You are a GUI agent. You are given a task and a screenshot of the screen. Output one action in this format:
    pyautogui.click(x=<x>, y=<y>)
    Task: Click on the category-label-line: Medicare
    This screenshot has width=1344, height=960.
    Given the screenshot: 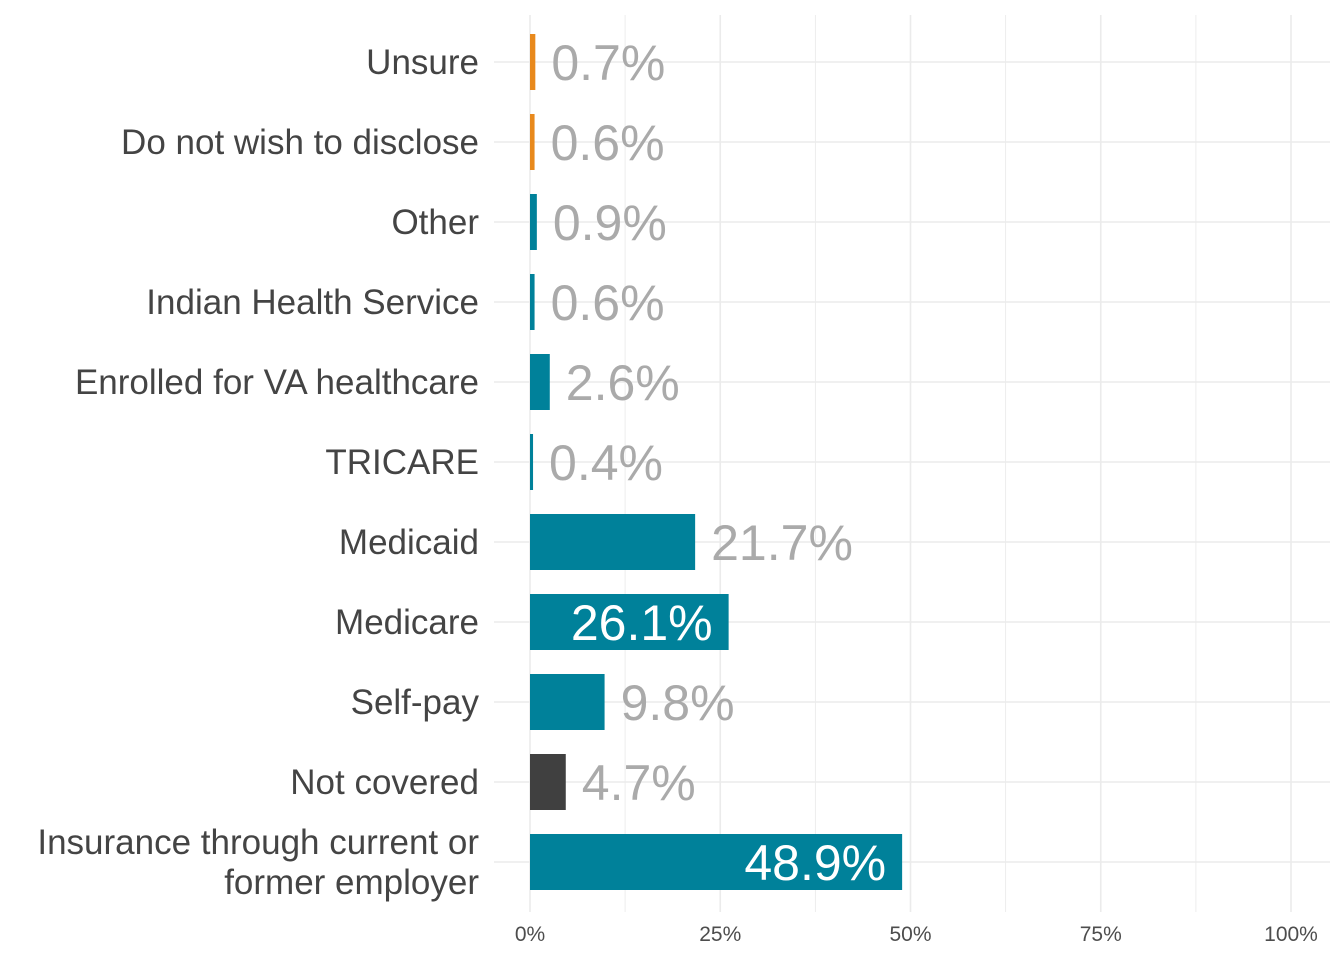 What is the action you would take?
    pyautogui.click(x=407, y=622)
    